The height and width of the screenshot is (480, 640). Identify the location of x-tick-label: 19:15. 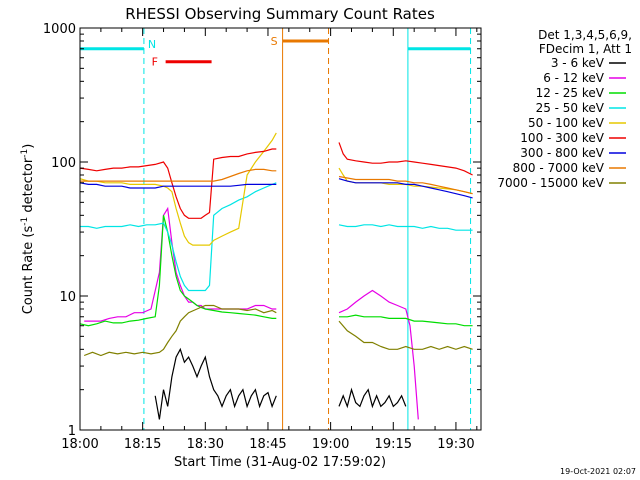
(393, 444).